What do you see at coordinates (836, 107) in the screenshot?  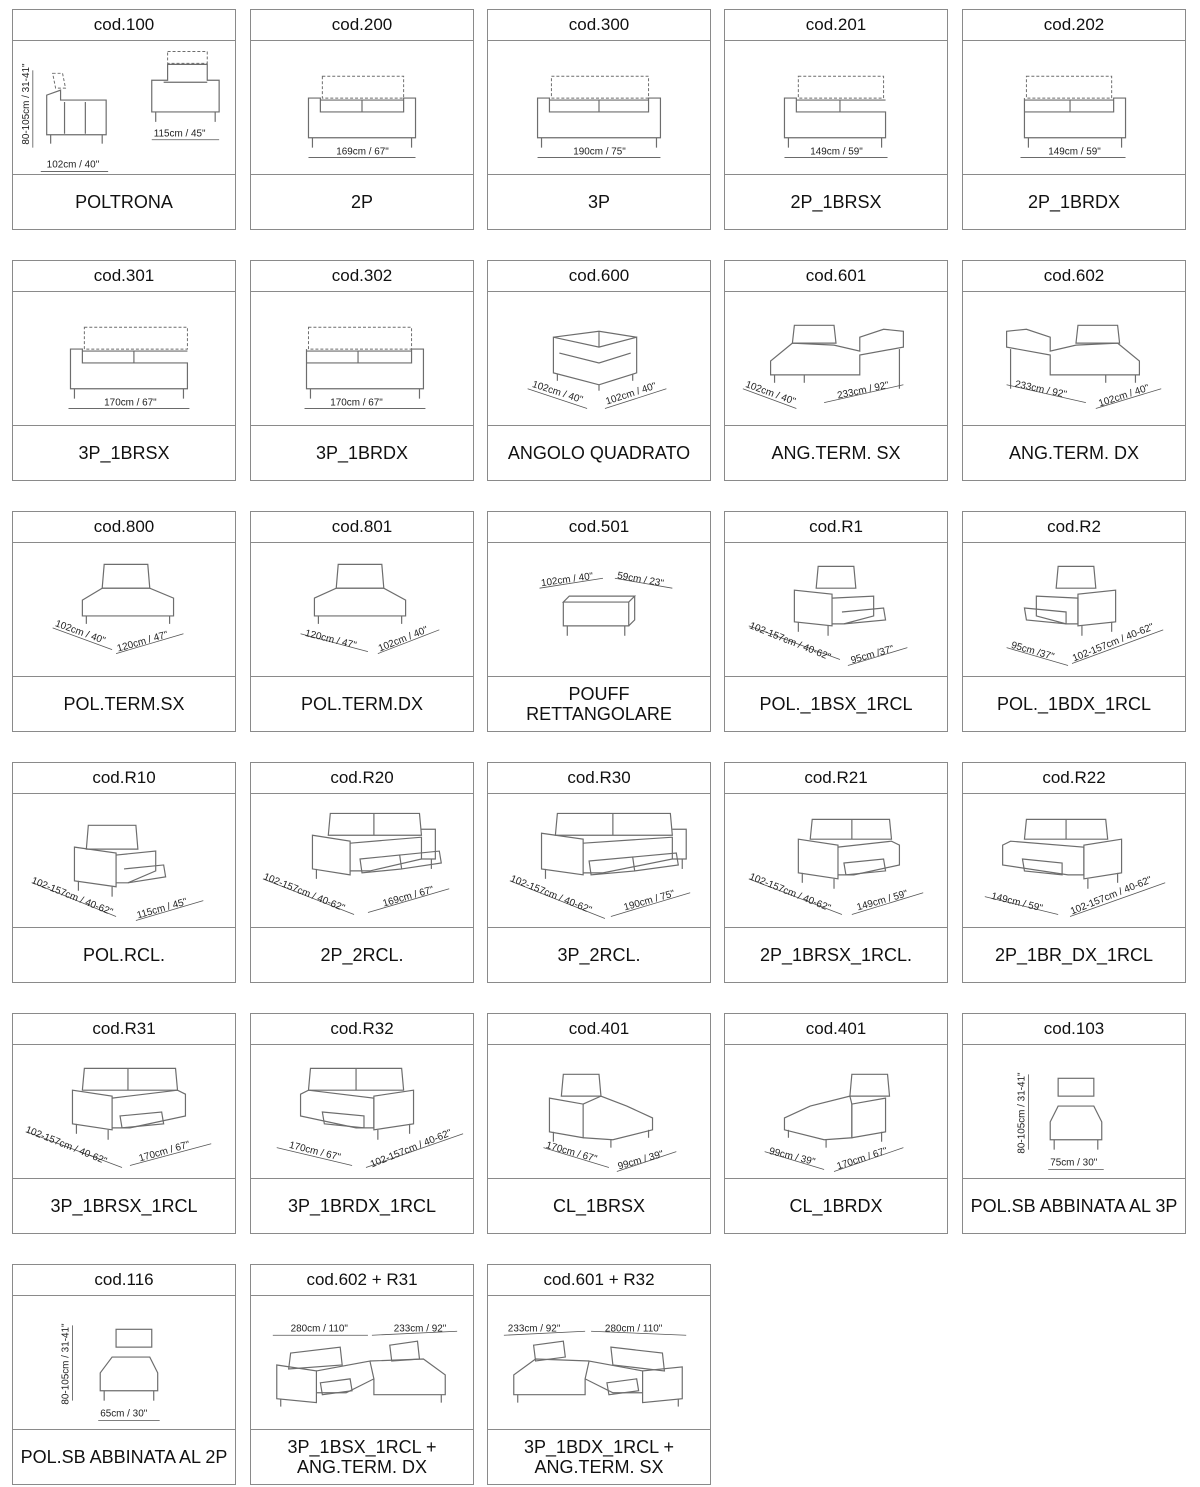 I see `sofa-drawing: 149cm / 59"` at bounding box center [836, 107].